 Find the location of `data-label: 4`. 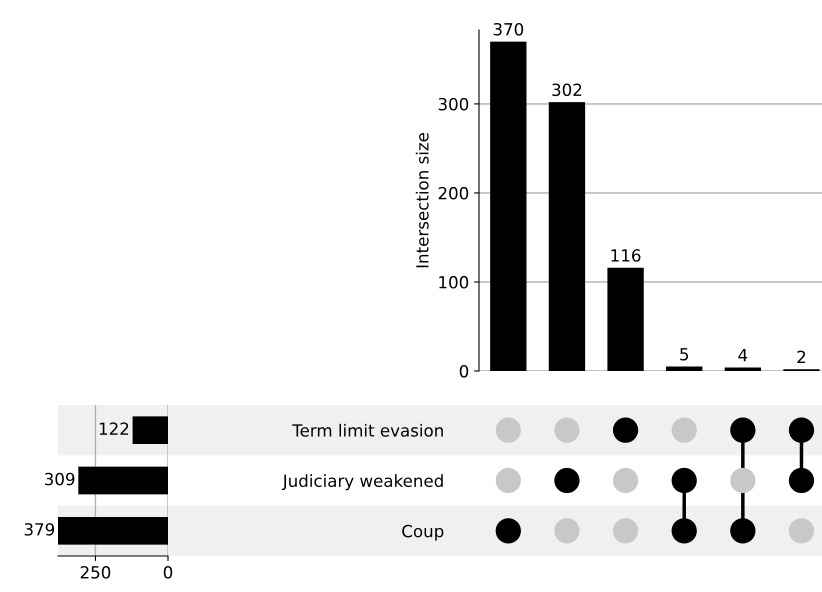

data-label: 4 is located at coordinates (743, 355).